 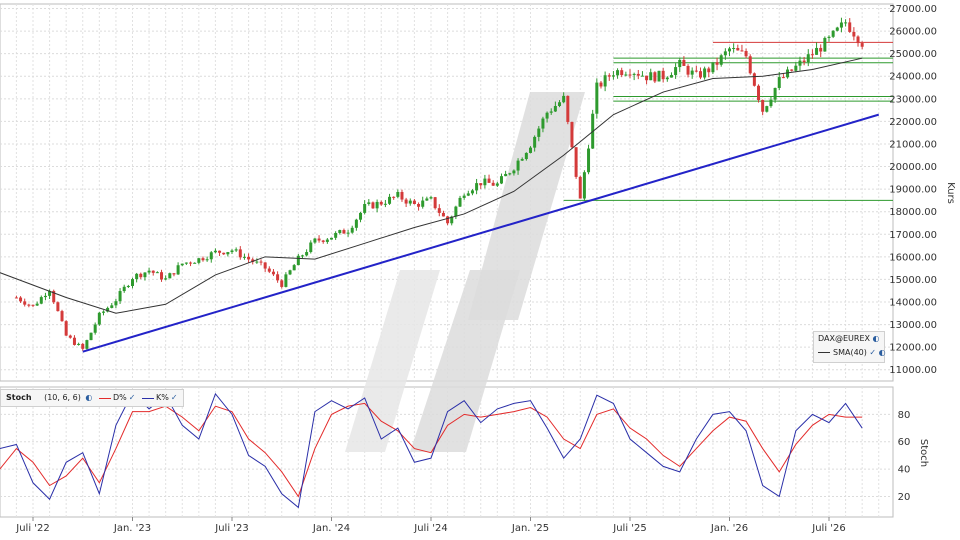 What do you see at coordinates (119, 397) in the screenshot?
I see `d-series-label: D%` at bounding box center [119, 397].